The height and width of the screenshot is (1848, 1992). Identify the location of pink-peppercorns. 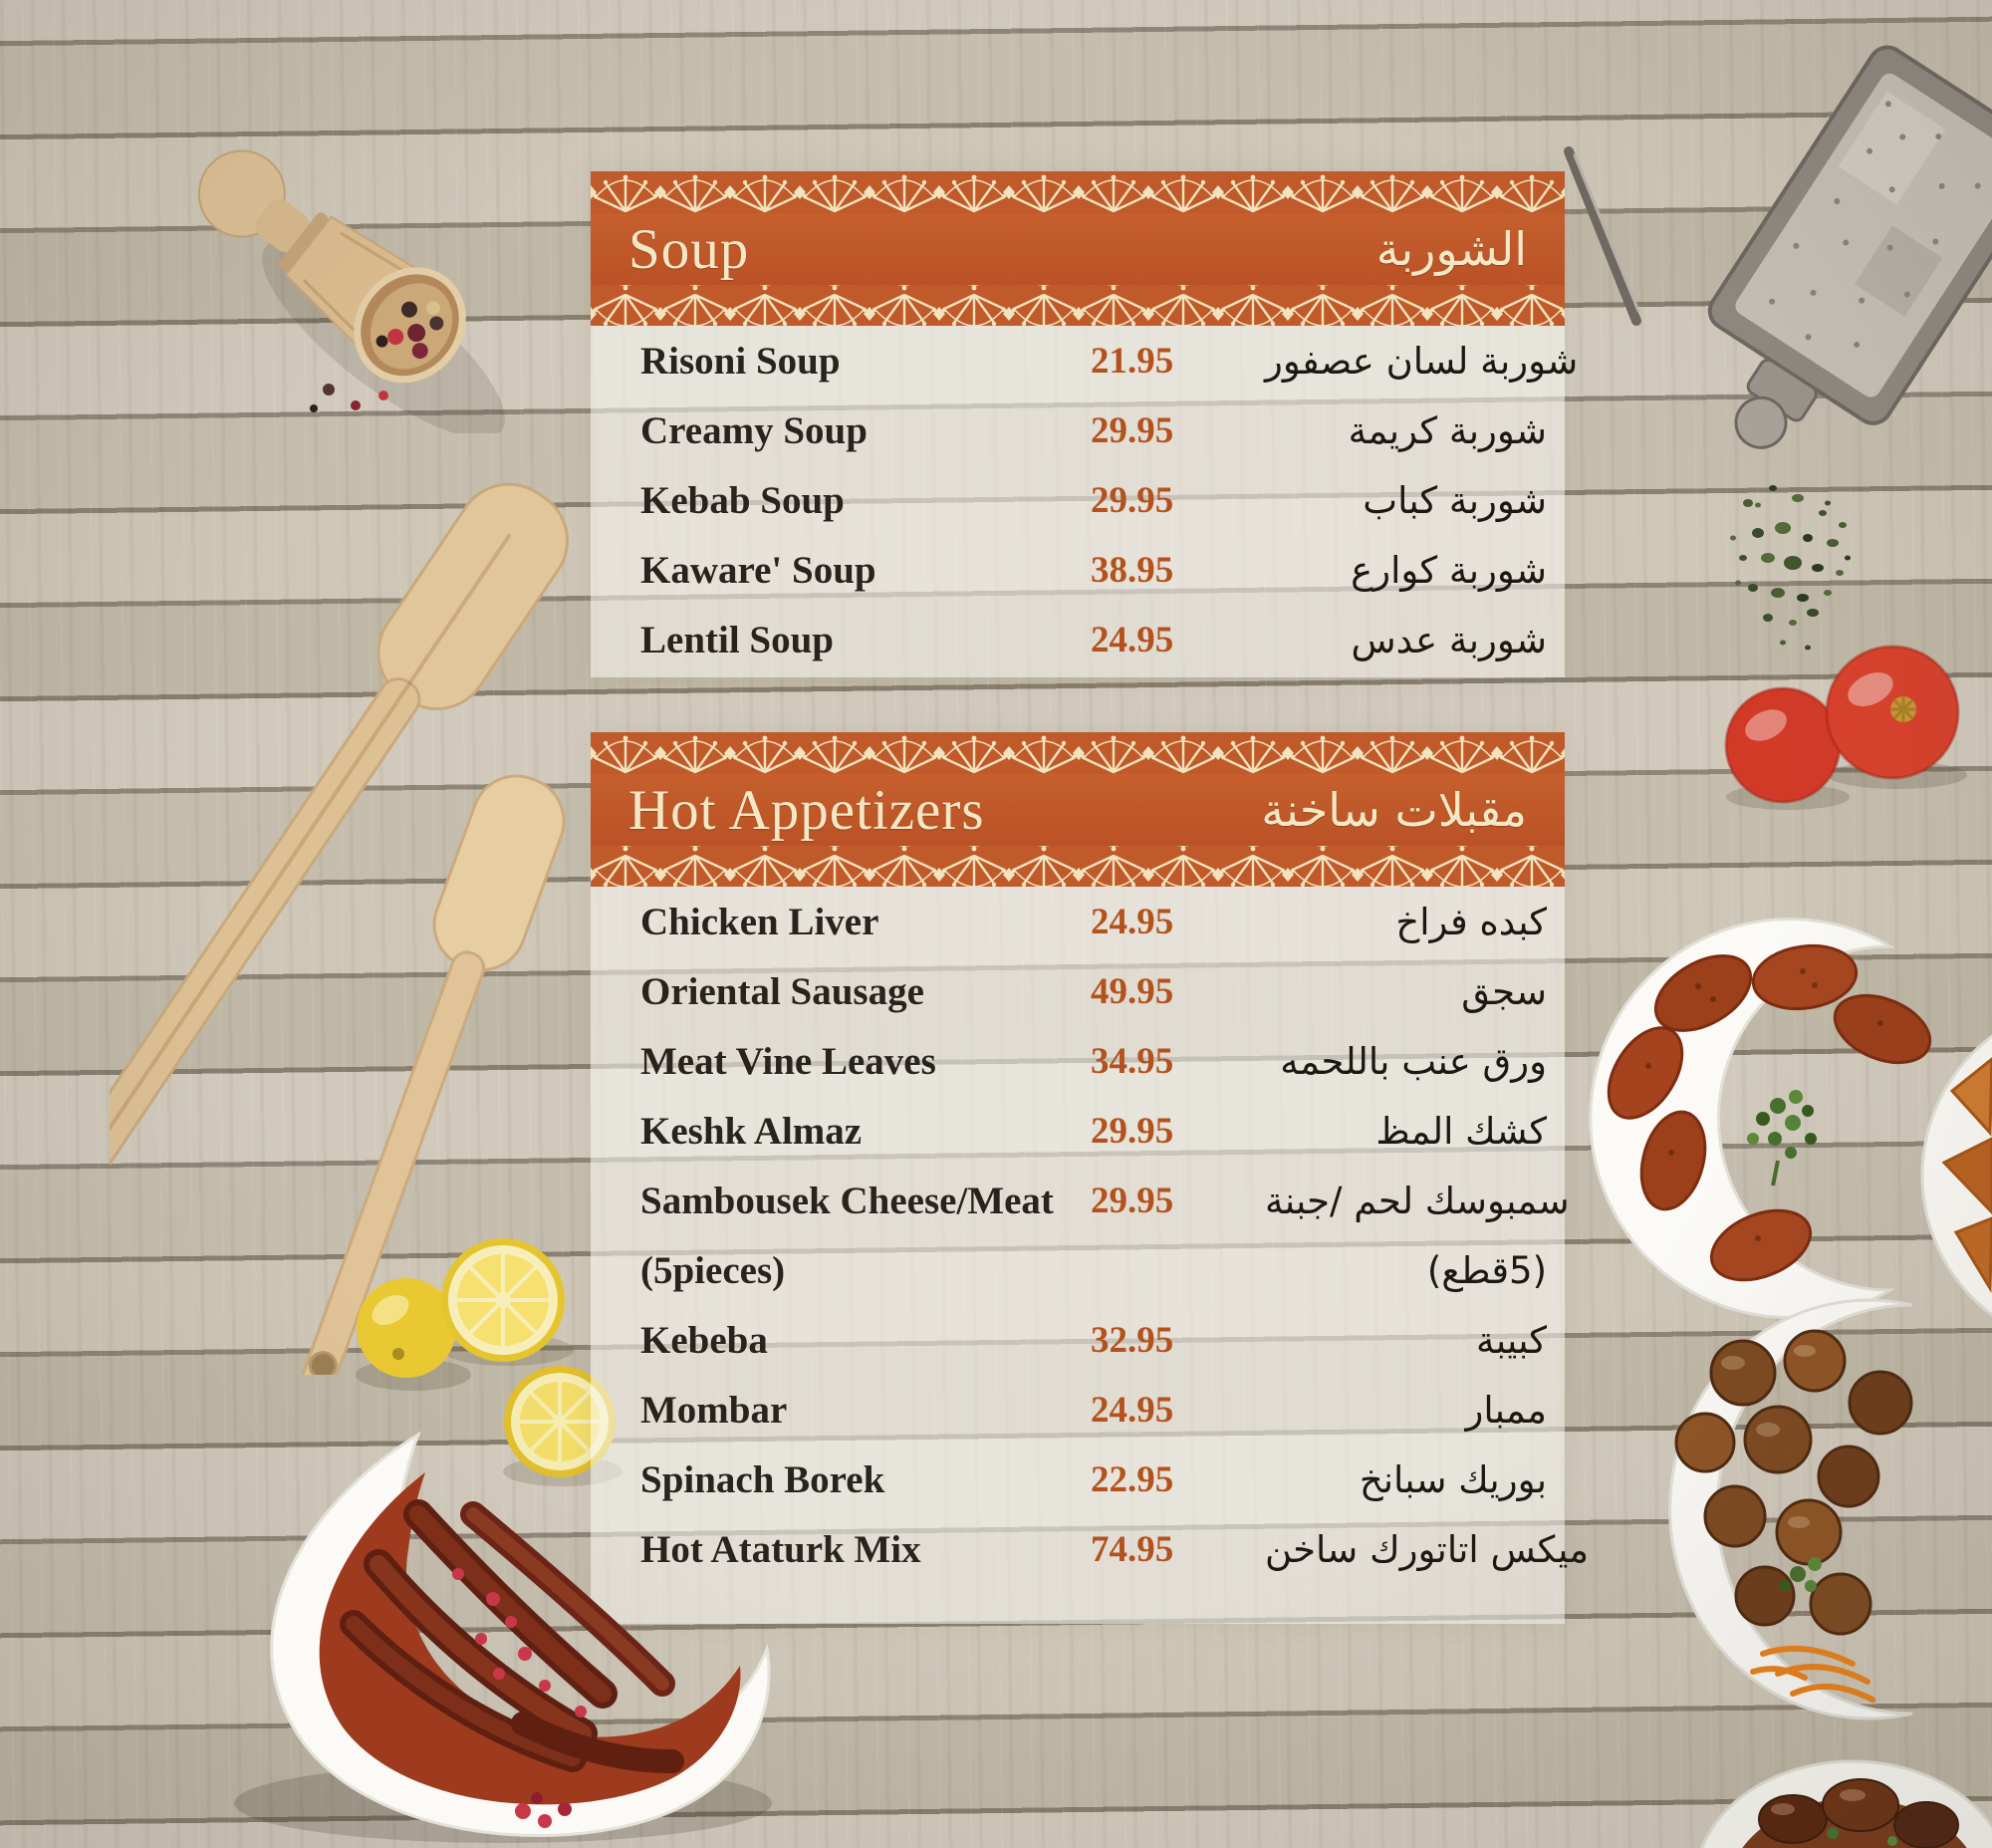
(519, 1698).